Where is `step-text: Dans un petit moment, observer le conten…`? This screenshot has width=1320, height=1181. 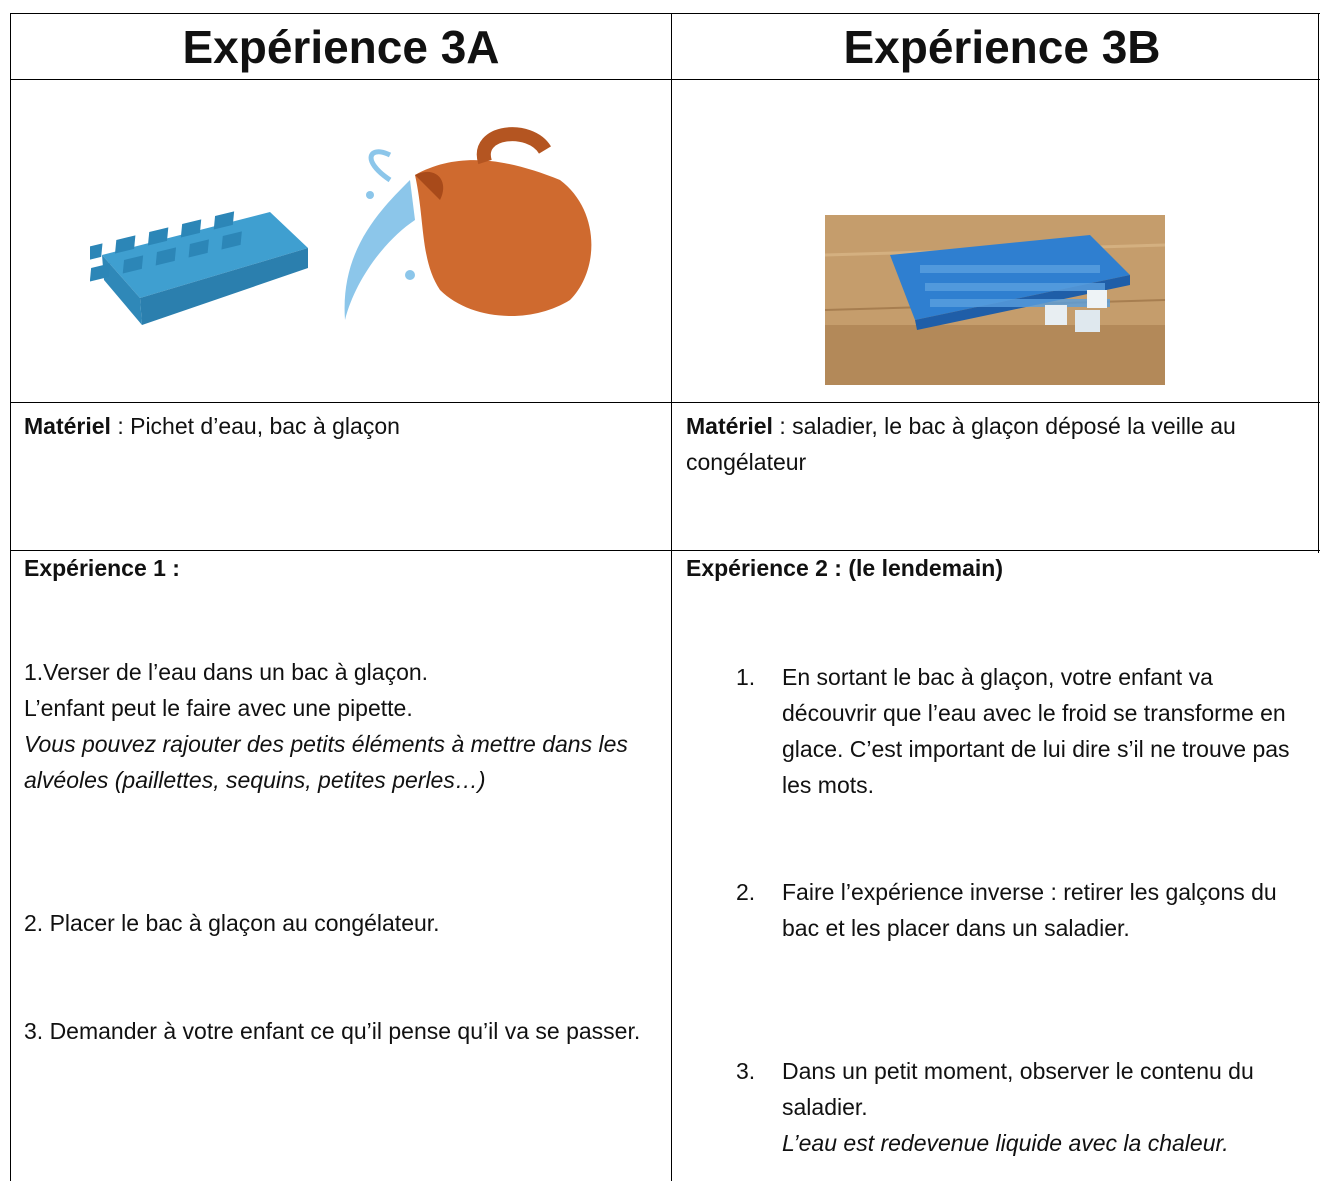 step-text: Dans un petit moment, observer le conten… is located at coordinates (1018, 1089).